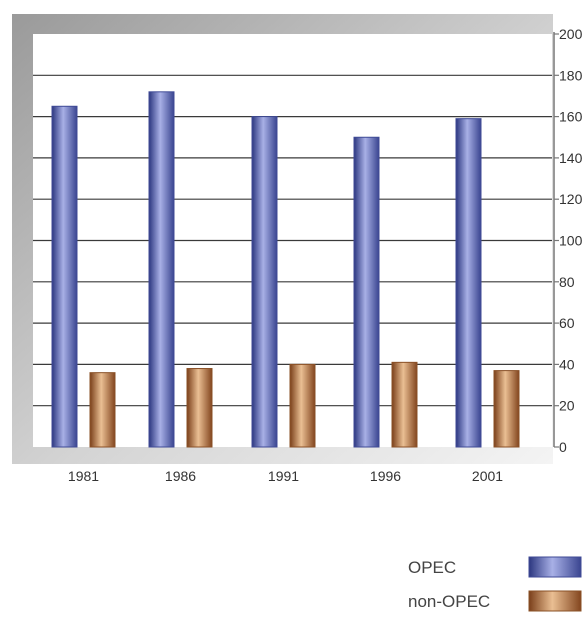 The width and height of the screenshot is (588, 617). What do you see at coordinates (366, 292) in the screenshot?
I see `bar-opec-1996` at bounding box center [366, 292].